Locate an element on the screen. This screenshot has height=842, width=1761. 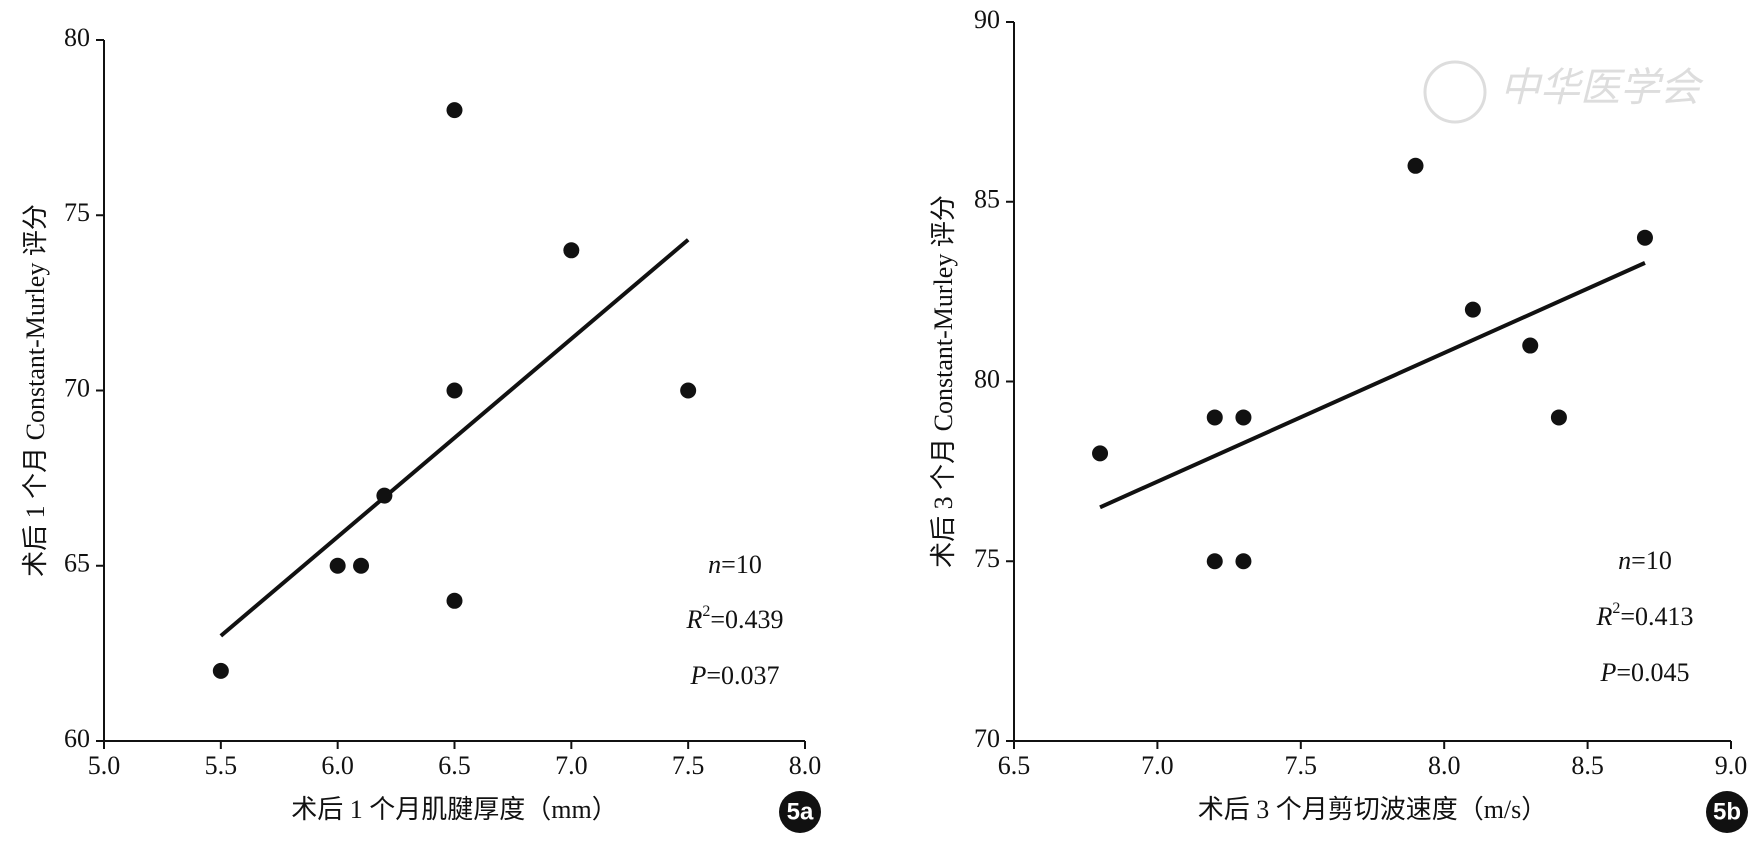
y-axis-title: 术后 1 个月 Constant-Murley 评分 is located at coordinates (35, 390).